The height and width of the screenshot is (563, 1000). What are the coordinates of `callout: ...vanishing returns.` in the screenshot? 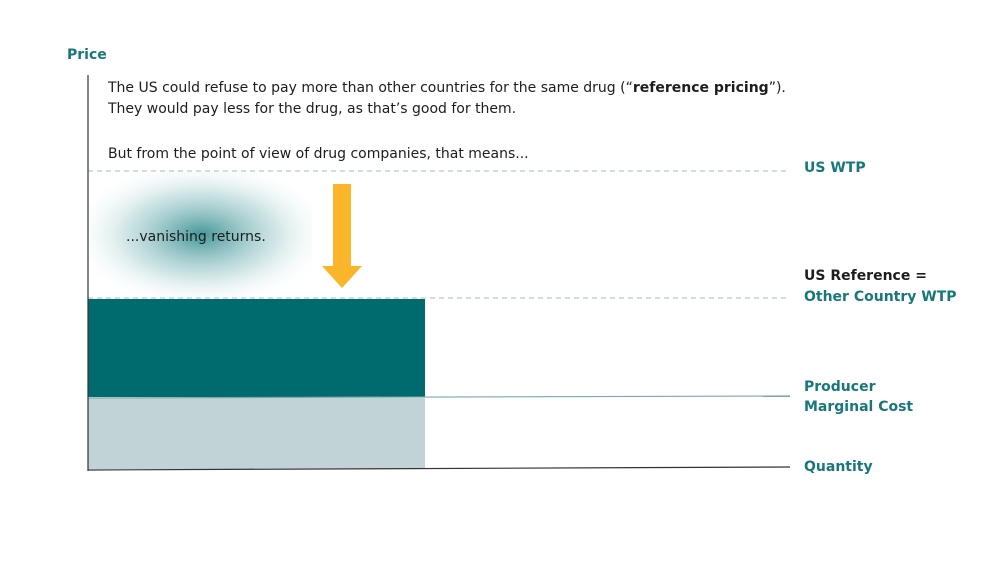 It's located at (196, 237).